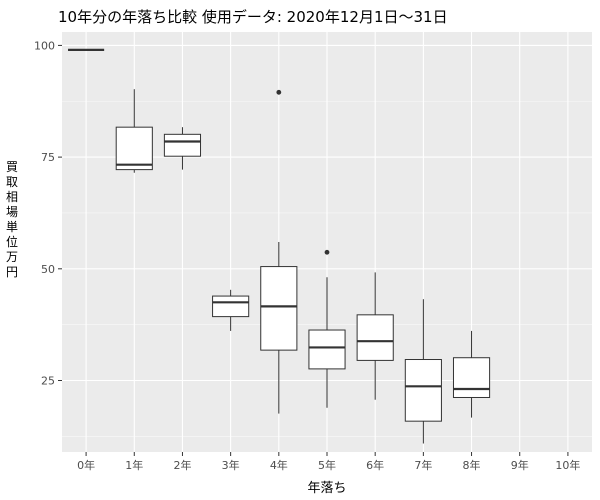 The height and width of the screenshot is (500, 600). What do you see at coordinates (48, 381) in the screenshot?
I see `y-tick-label: 25` at bounding box center [48, 381].